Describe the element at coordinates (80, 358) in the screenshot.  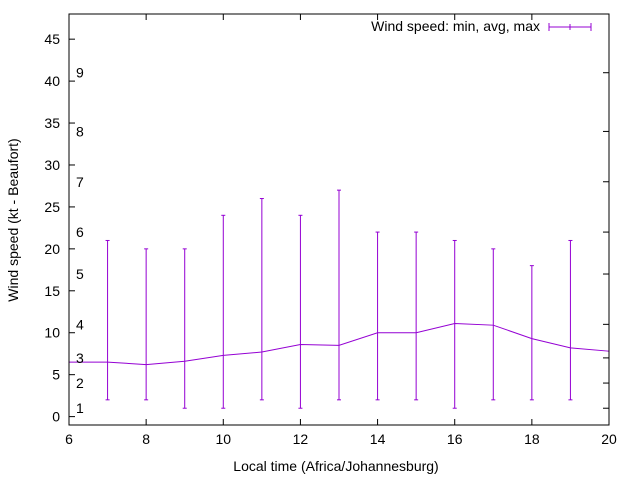
I see `beaufort-label-3: 3` at that location.